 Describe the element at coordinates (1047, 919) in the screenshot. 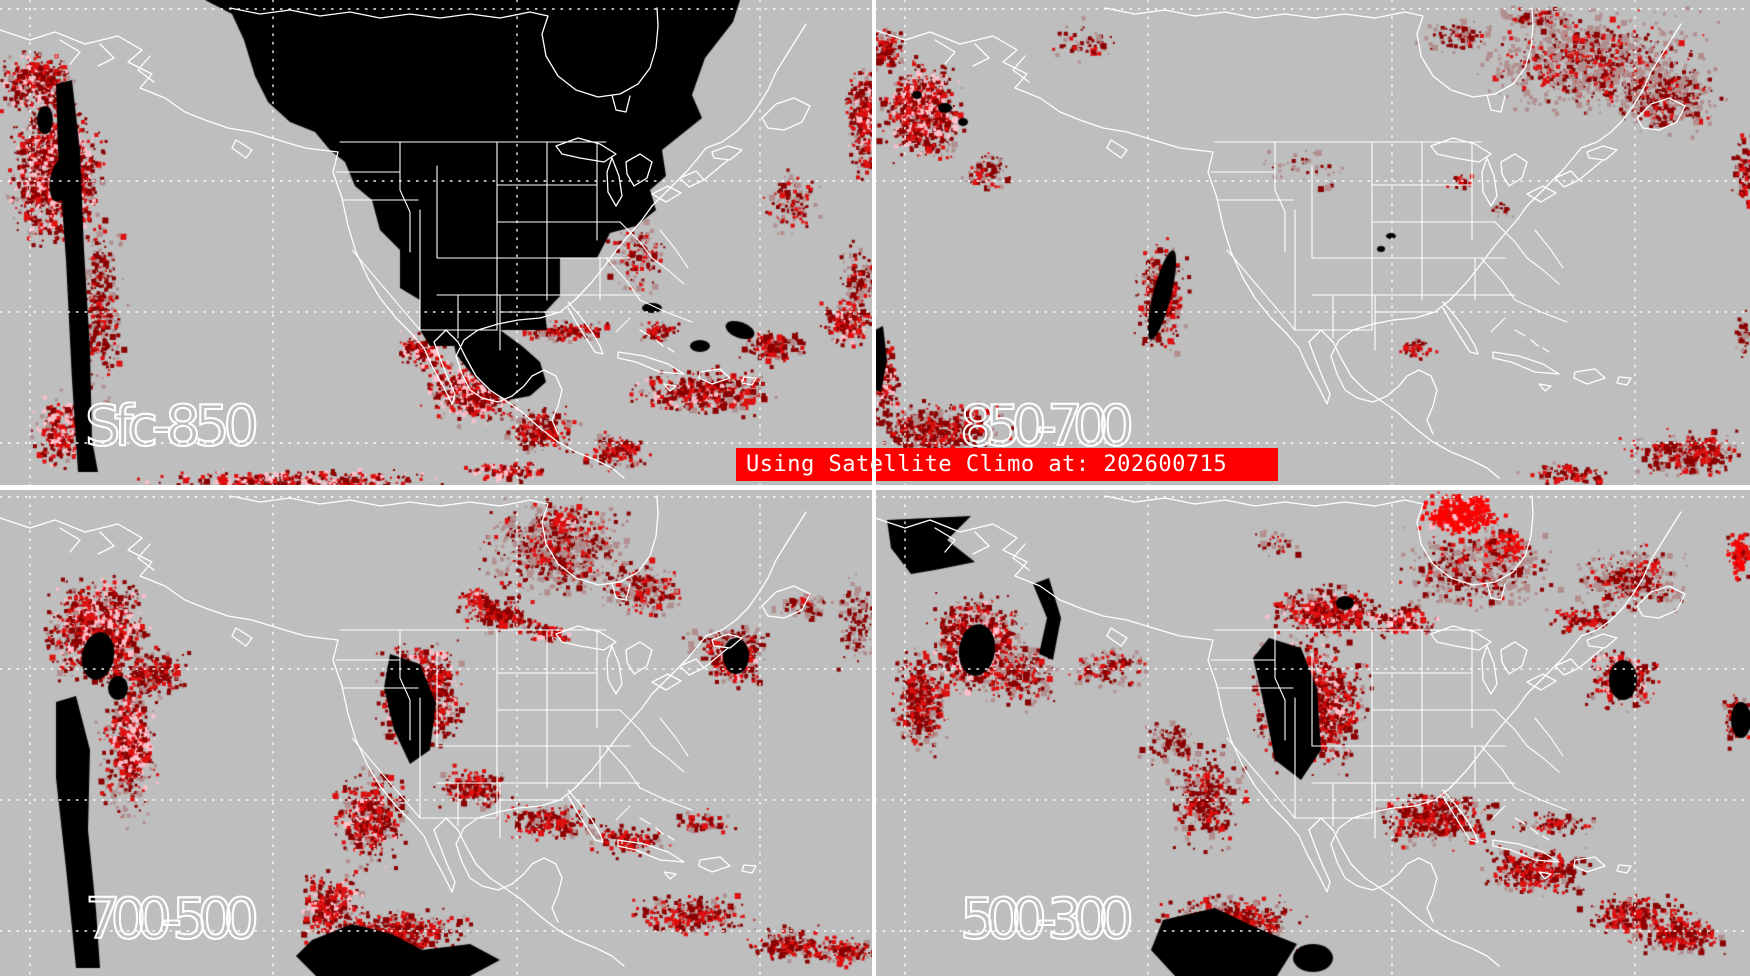

I see `panel-label-500-300: 500-300` at that location.